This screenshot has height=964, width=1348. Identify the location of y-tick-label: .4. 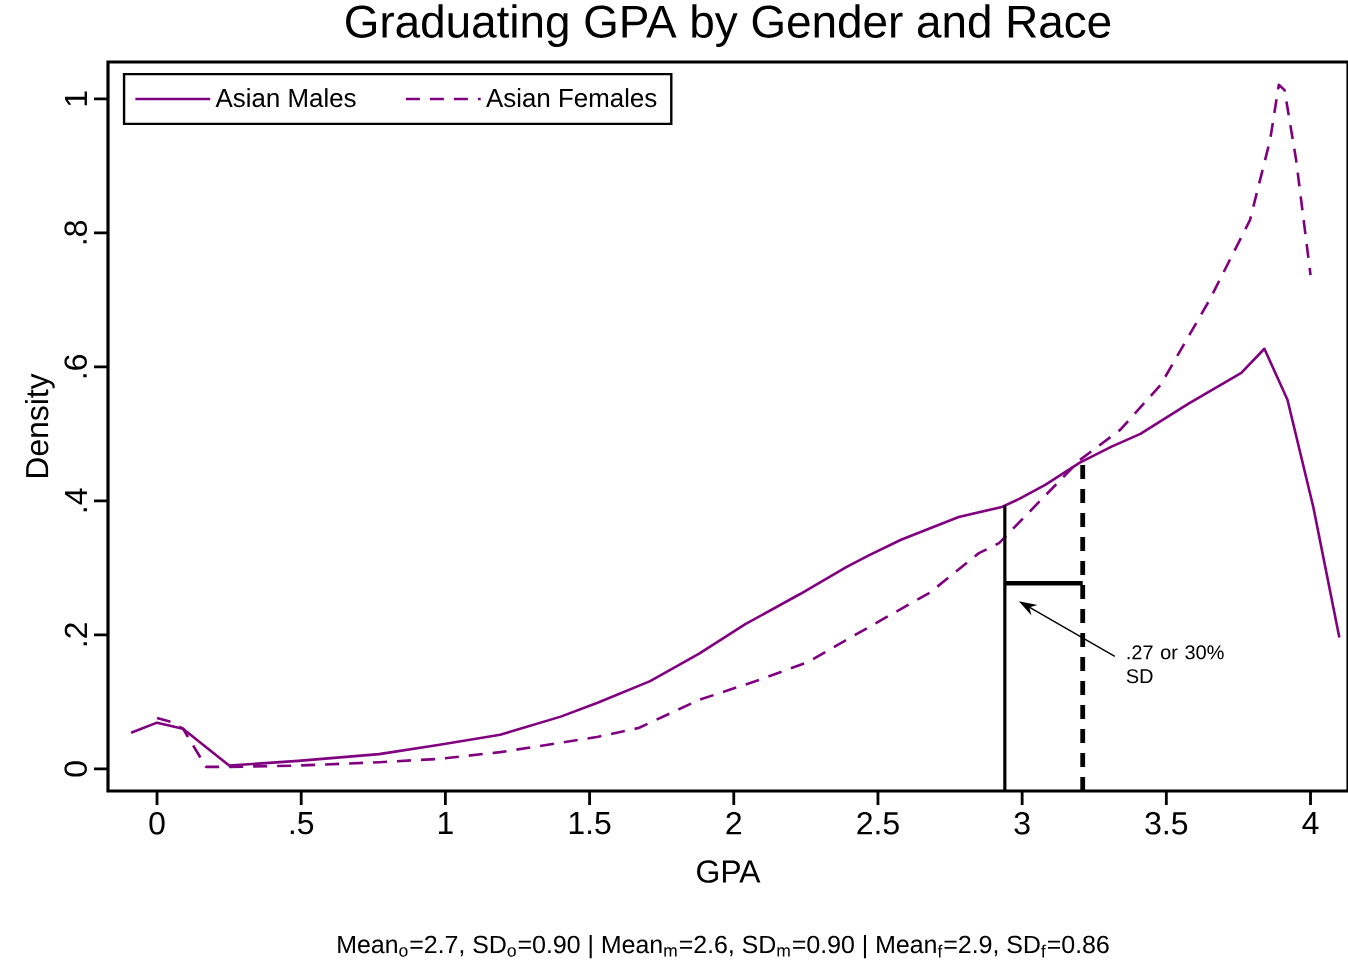
(76, 500).